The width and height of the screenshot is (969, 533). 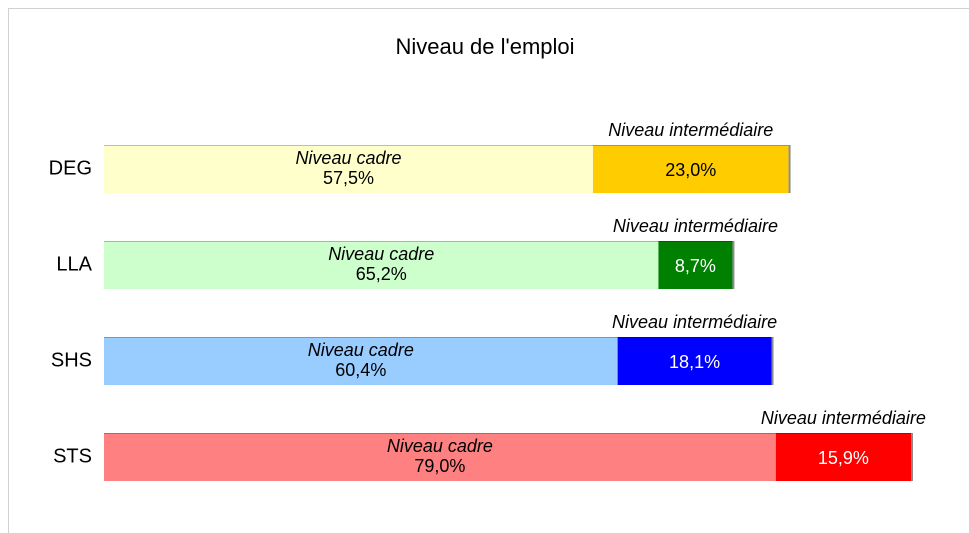 I want to click on value-label: 65,2%, so click(x=381, y=274).